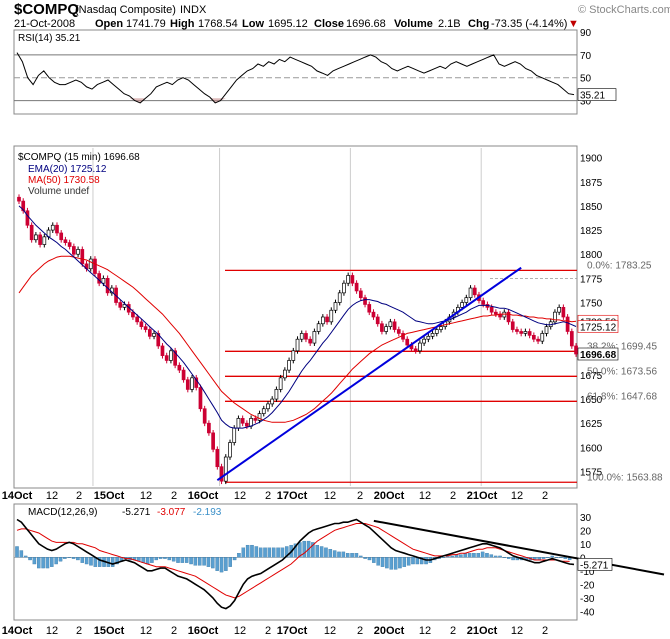 This screenshot has width=670, height=639. Describe the element at coordinates (586, 531) in the screenshot. I see `macd-tick-label: 20` at that location.